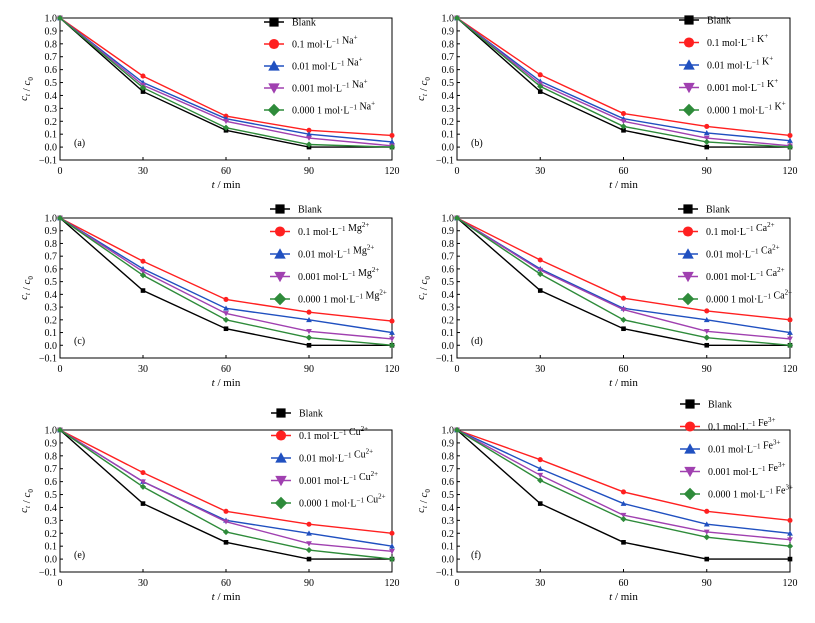 The image size is (815, 623). What do you see at coordinates (342, 501) in the screenshot?
I see `legend-label: 0.000 1 mol·L−1 Cu2+` at bounding box center [342, 501].